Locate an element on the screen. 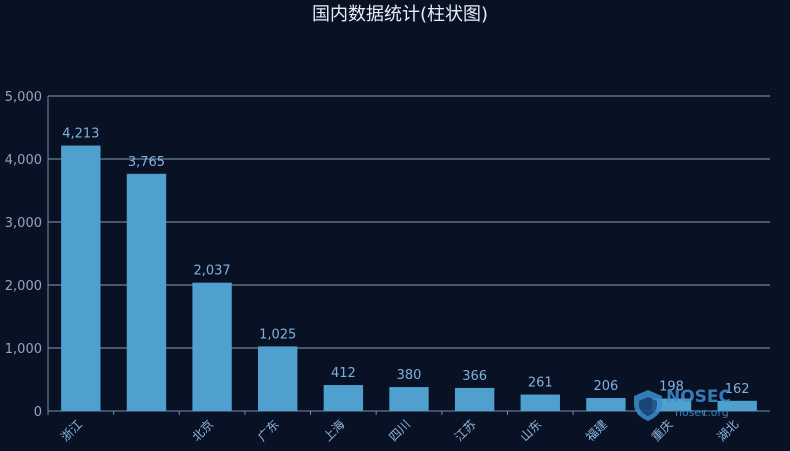 The width and height of the screenshot is (790, 451). chart-title: 国内数据统计(柱状图) is located at coordinates (400, 14).